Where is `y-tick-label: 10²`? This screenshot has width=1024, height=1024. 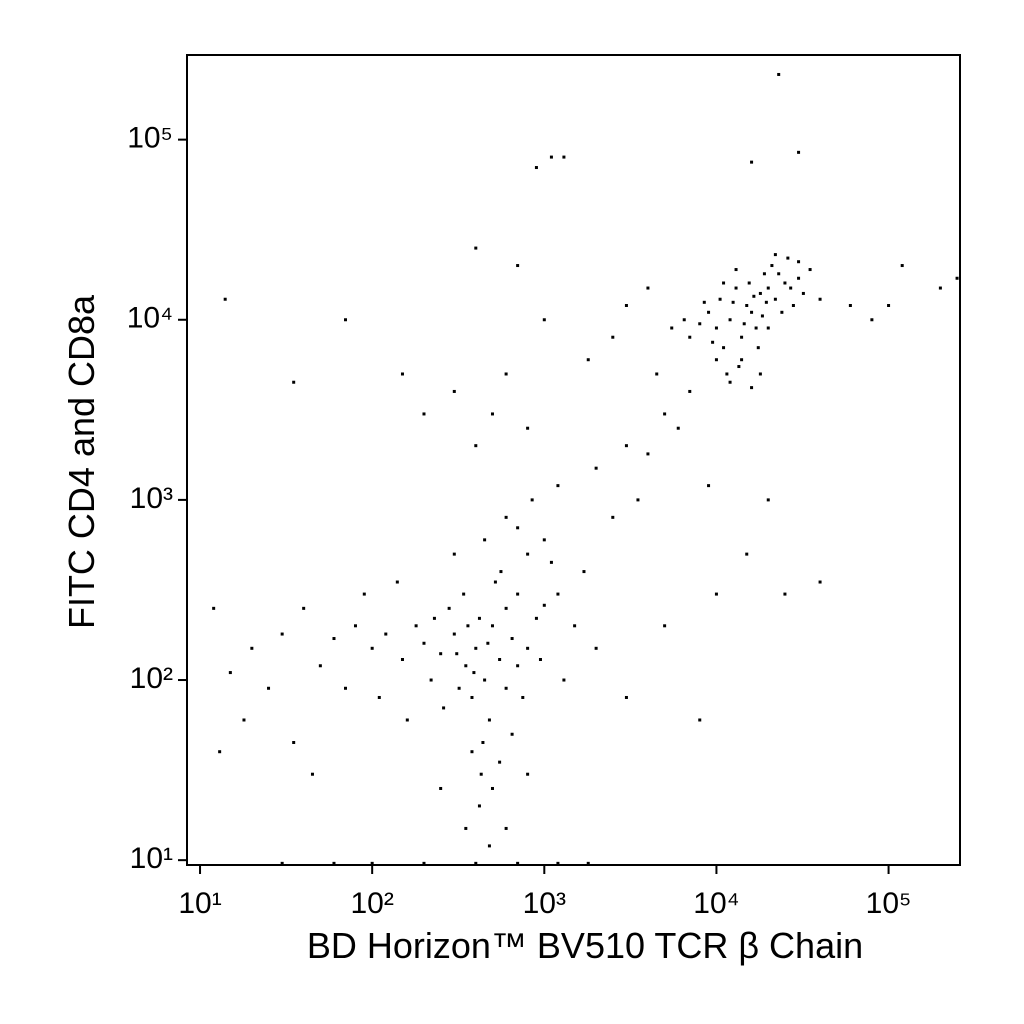
y-tick-label: 10² is located at coordinates (151, 678).